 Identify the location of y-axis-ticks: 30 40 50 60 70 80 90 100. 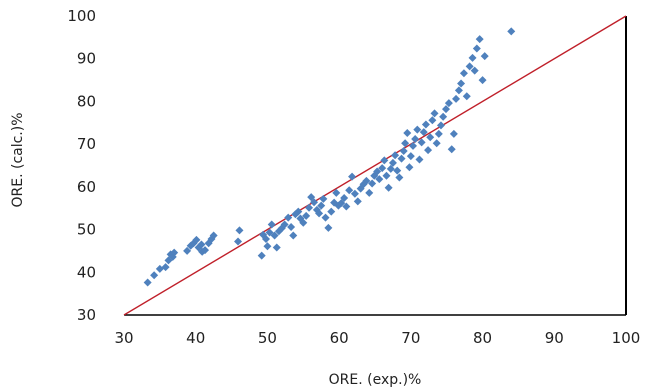
(81, 165).